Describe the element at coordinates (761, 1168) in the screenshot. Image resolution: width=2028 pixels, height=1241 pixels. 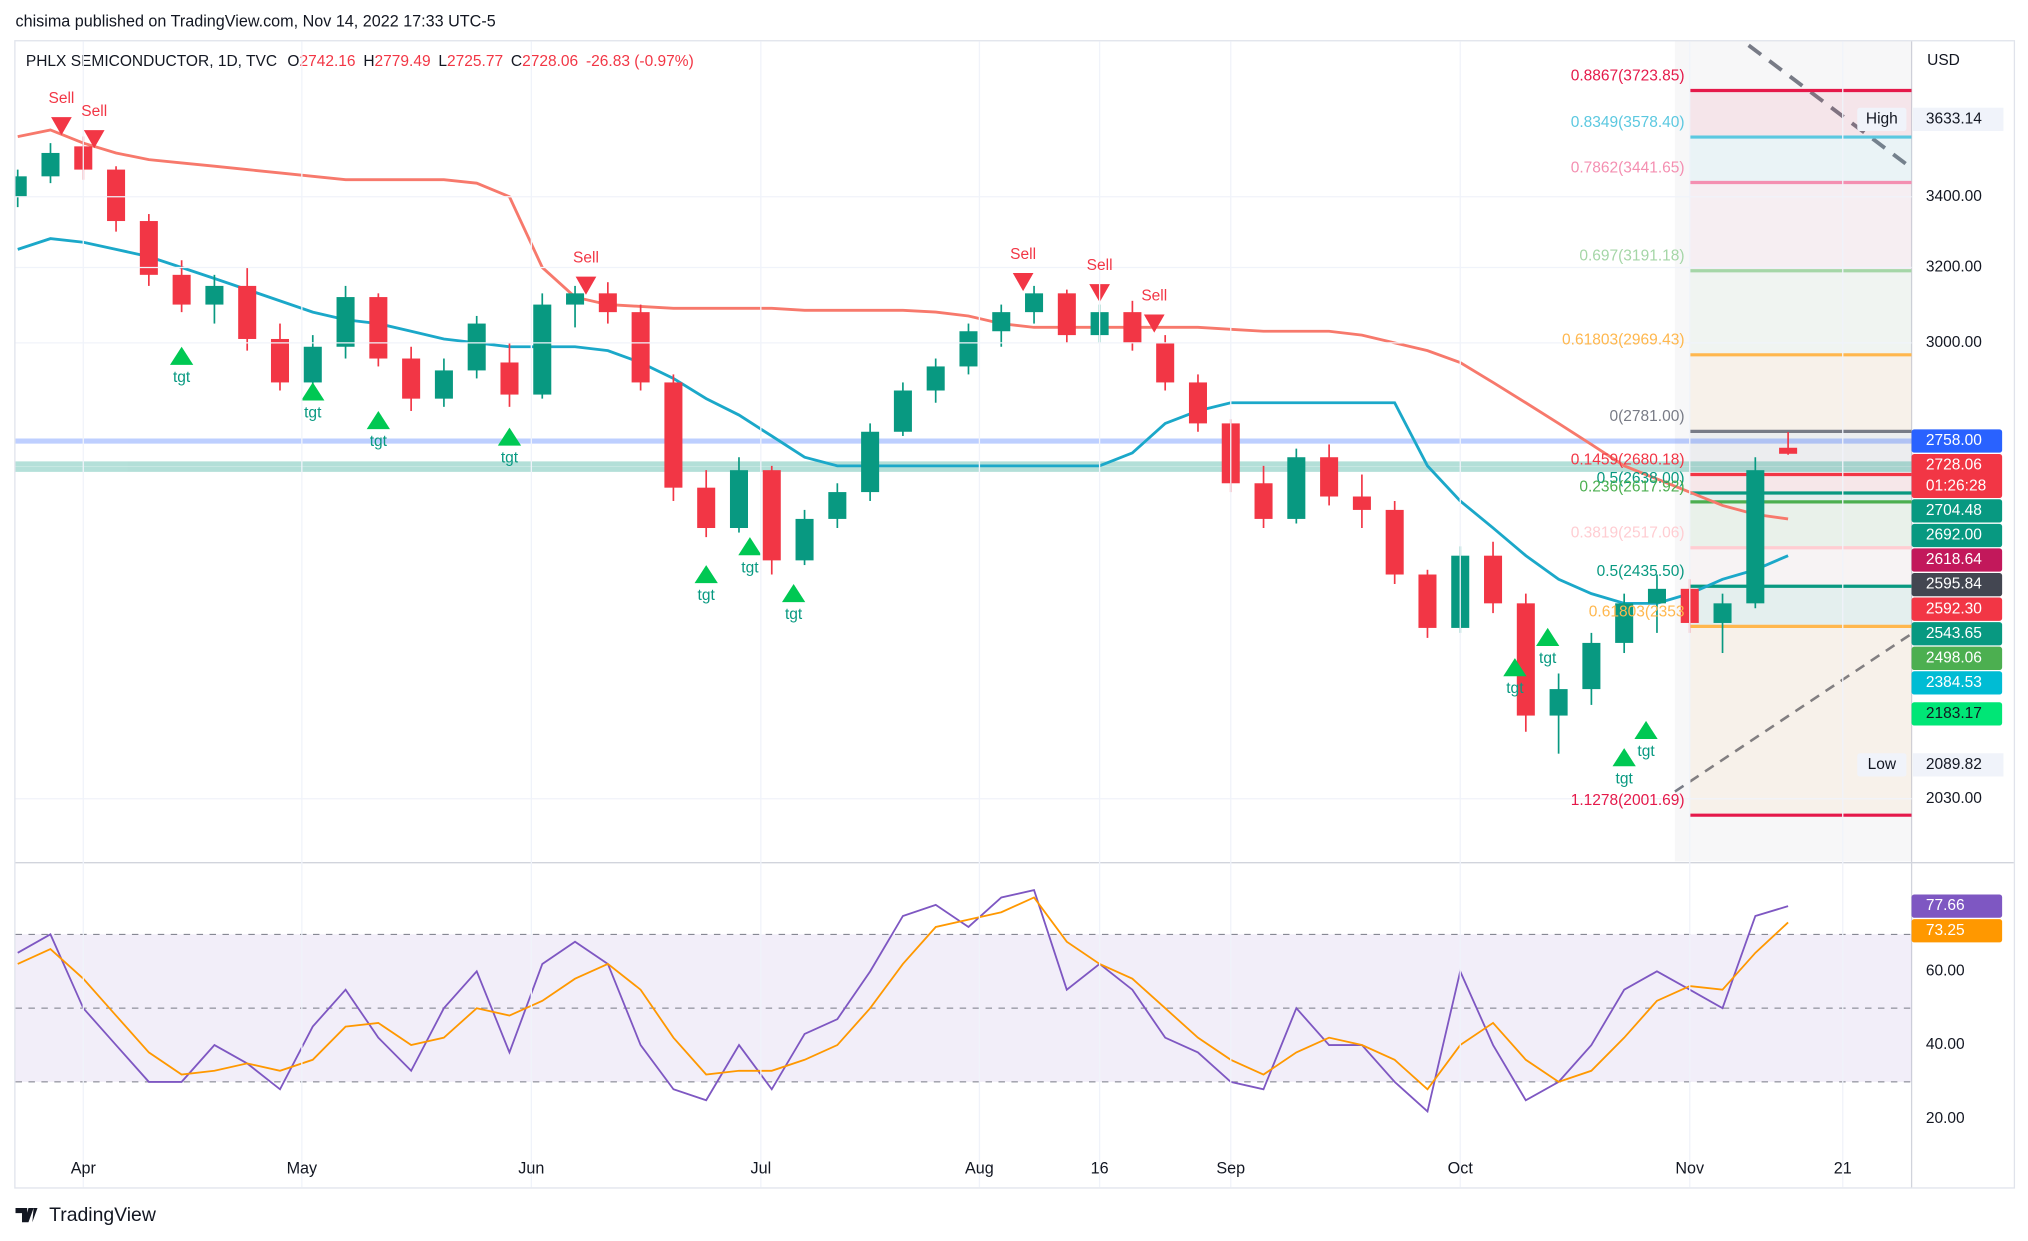
I see `x-tick-label: Jul` at that location.